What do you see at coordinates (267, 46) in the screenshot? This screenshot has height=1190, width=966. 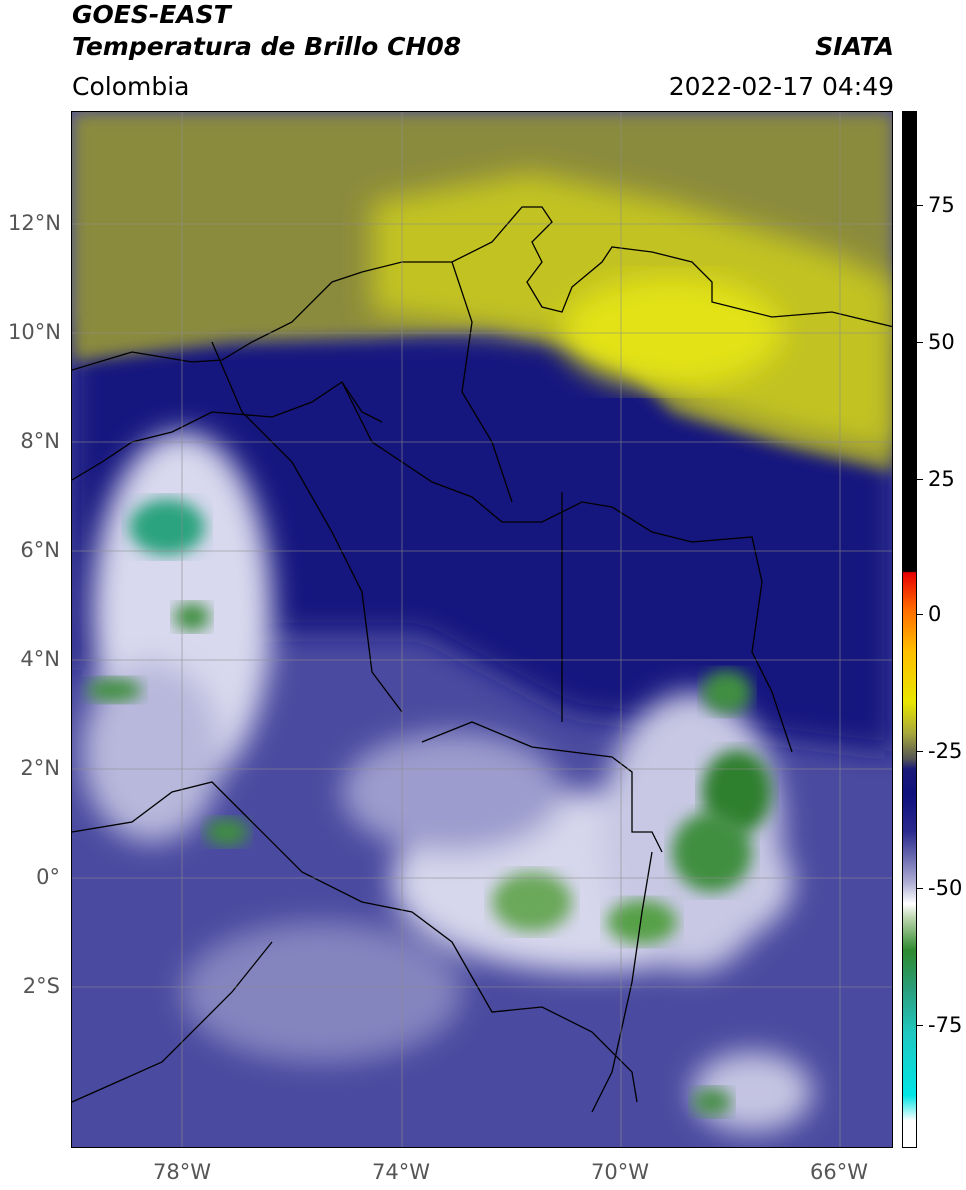 I see `product-title: Temperatura de Brillo CH08` at bounding box center [267, 46].